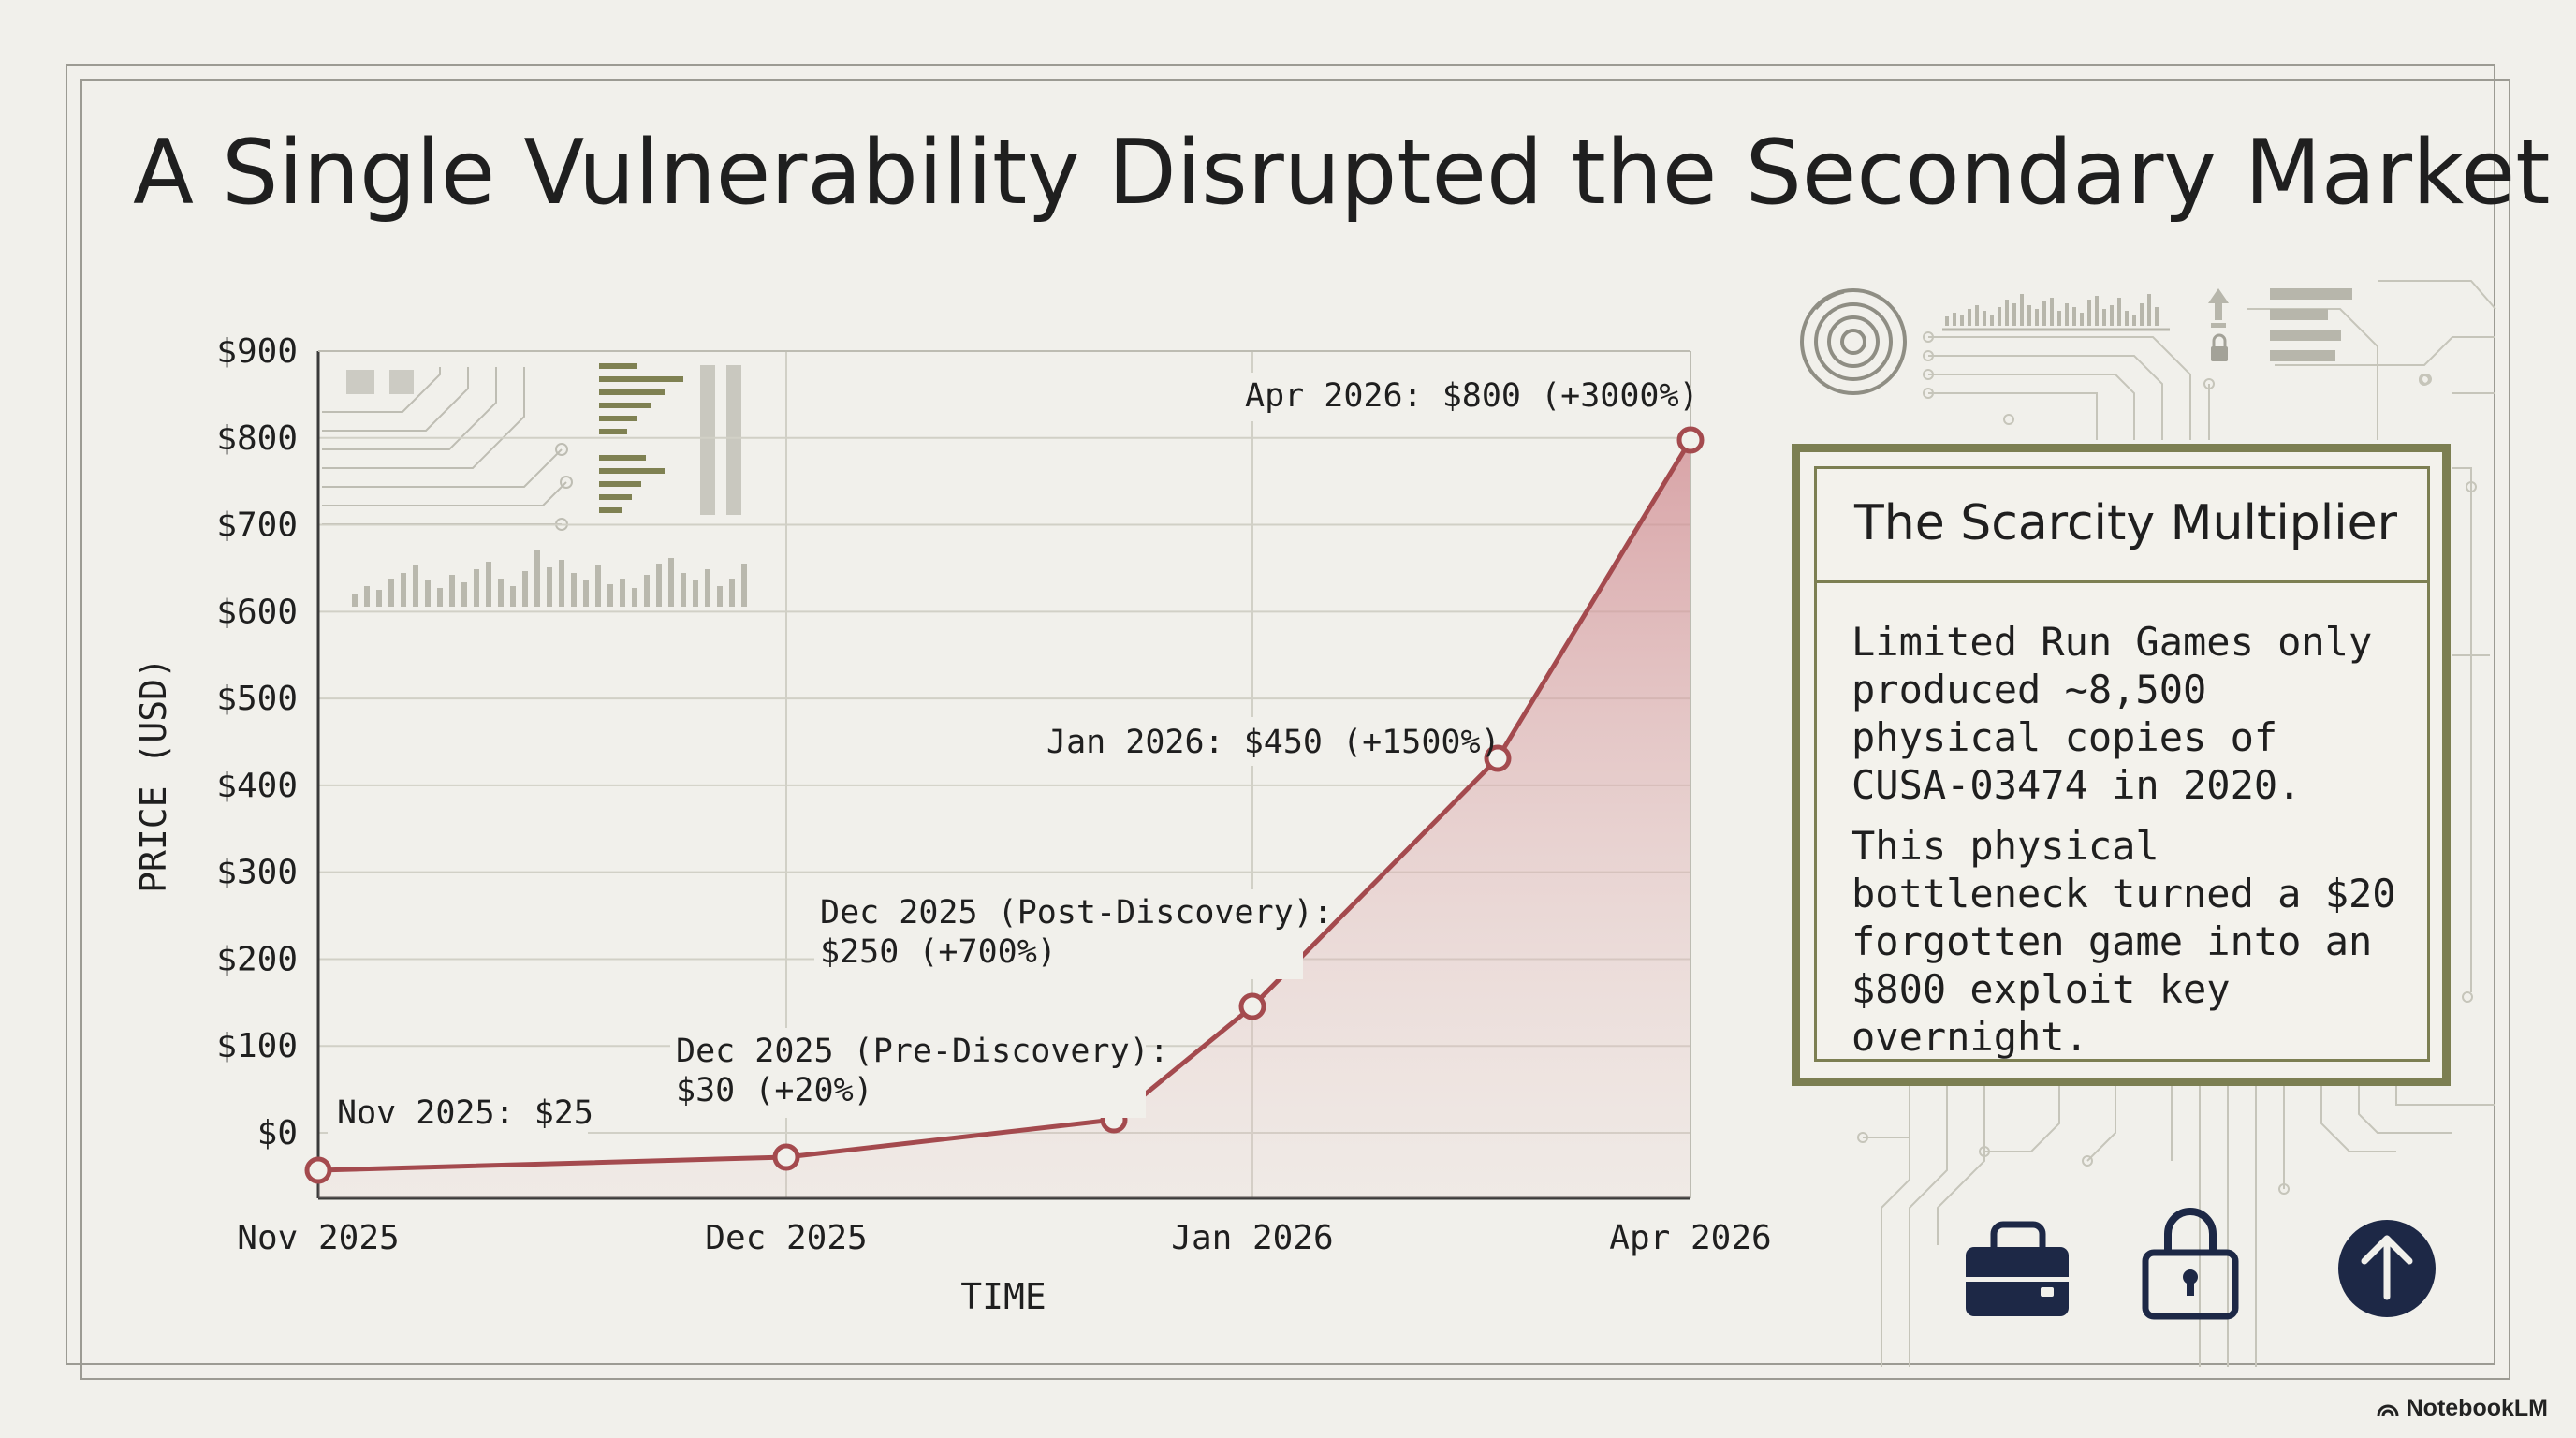  What do you see at coordinates (1273, 742) in the screenshot?
I see `annotation-jan-2026: Jan 2026: $450 (+1500%)` at bounding box center [1273, 742].